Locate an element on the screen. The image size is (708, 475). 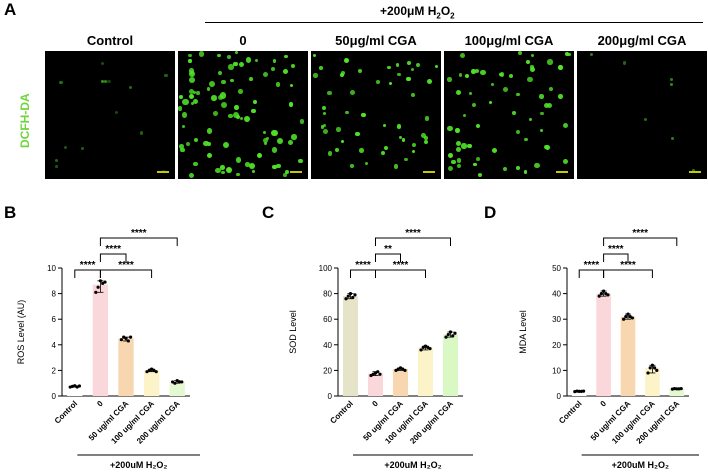
y-tick-label: 20 is located at coordinates (556, 345).